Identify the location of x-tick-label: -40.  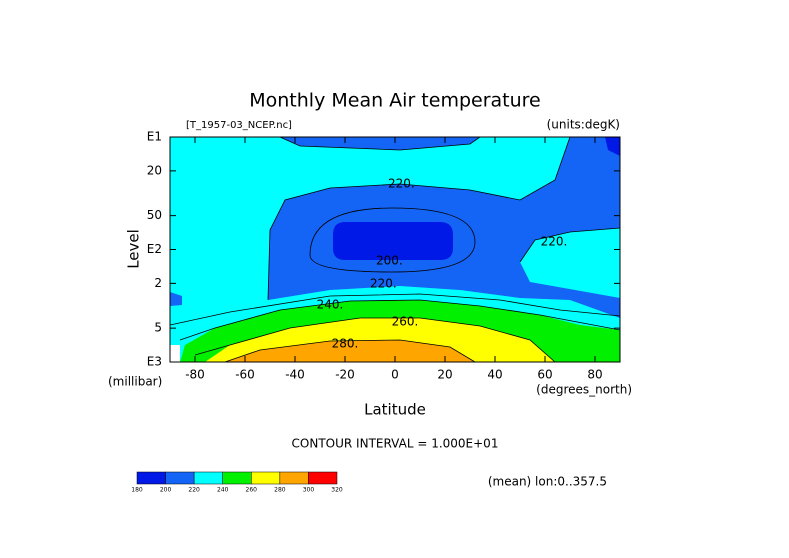
(295, 375).